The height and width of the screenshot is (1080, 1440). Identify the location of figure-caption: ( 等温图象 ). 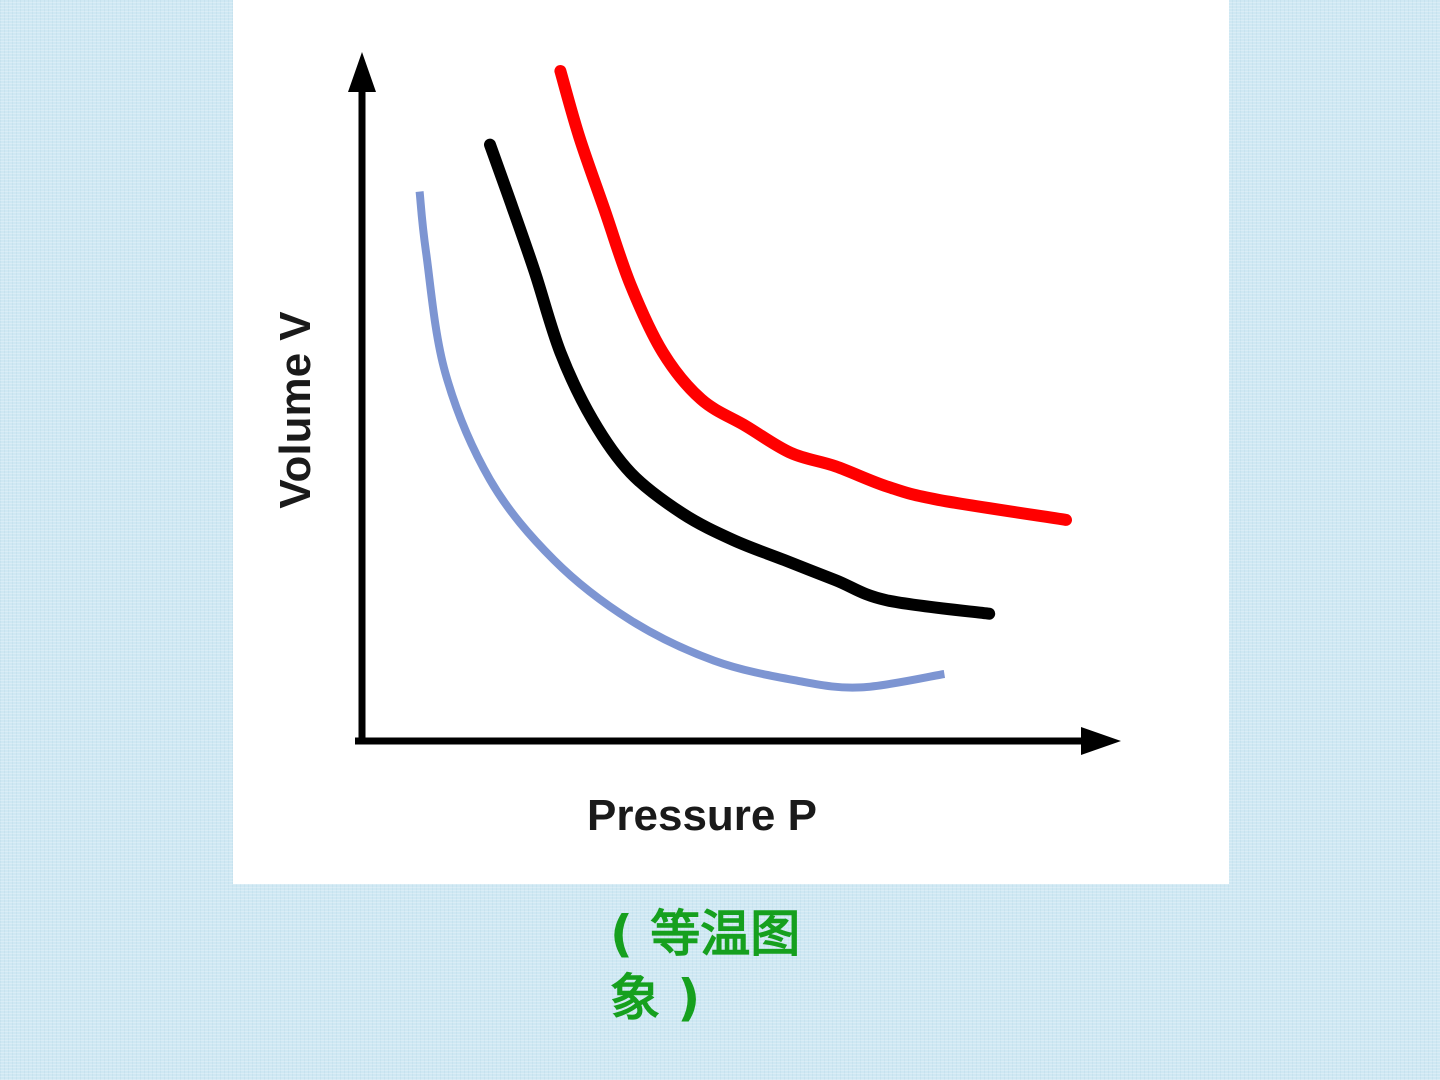
(705, 966).